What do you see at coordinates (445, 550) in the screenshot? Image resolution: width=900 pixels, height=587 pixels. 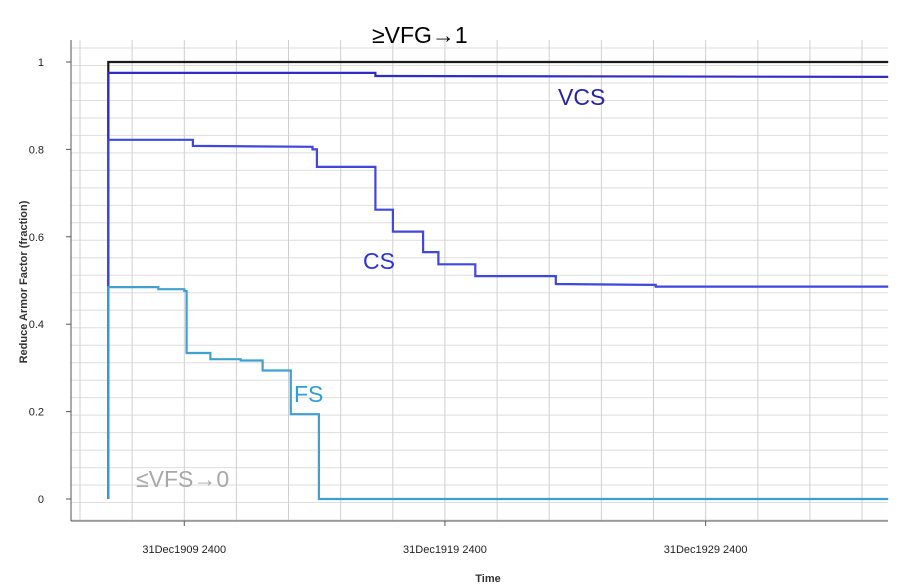 I see `x-tick-label: 31Dec1919 2400` at bounding box center [445, 550].